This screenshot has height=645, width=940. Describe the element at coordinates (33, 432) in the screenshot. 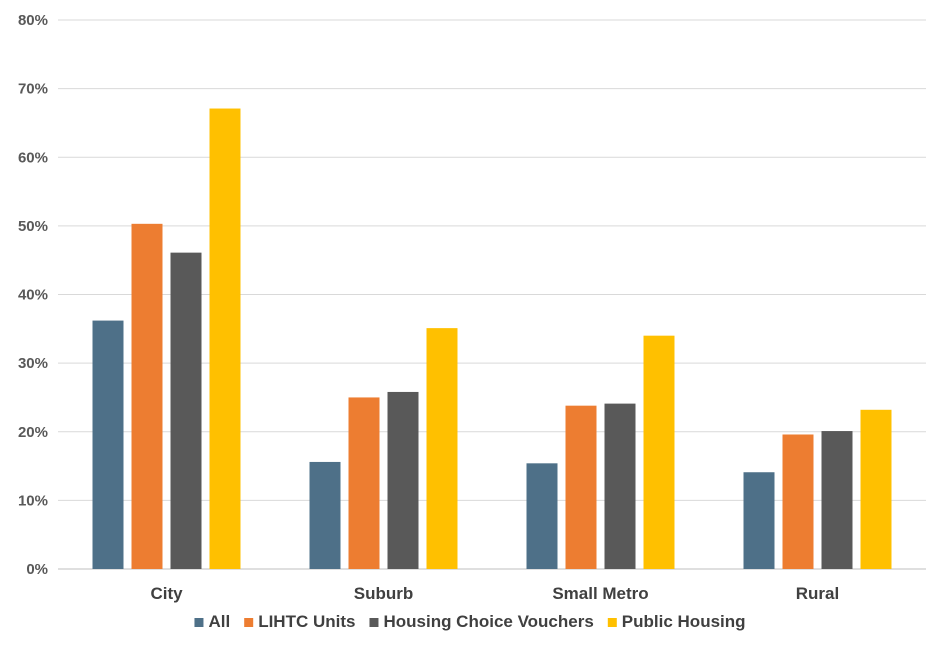

I see `y-tick-label: 20%` at that location.